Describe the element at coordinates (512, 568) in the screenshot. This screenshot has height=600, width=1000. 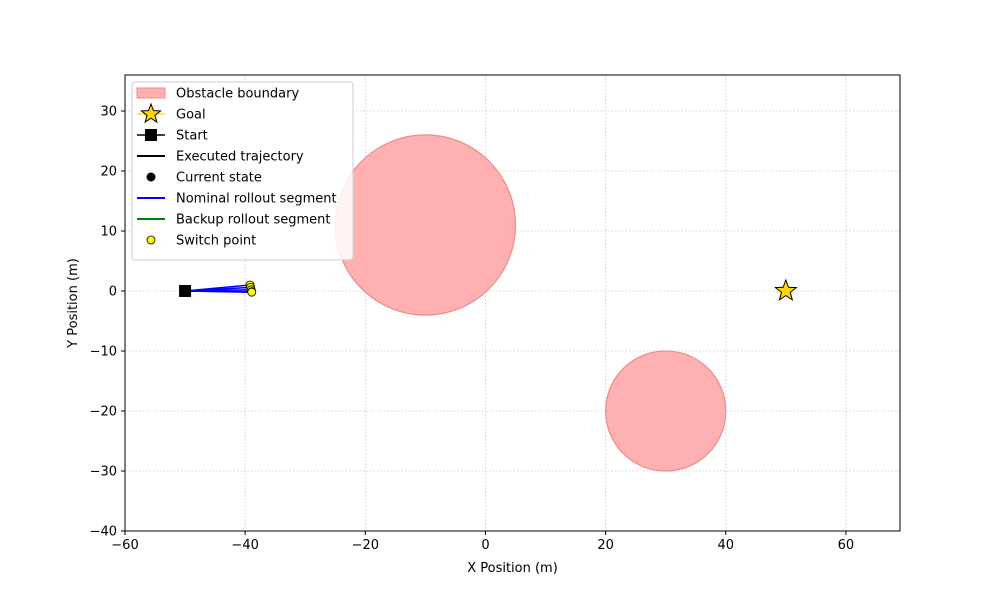
I see `x-axis-label: X Position (m)` at that location.